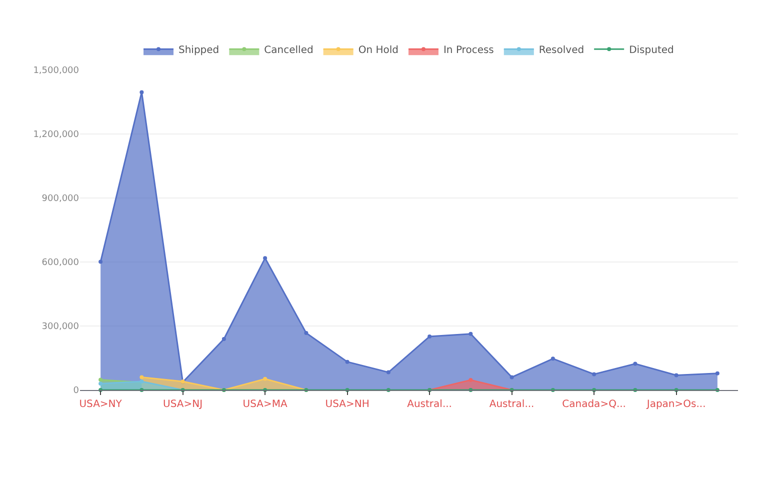 The height and width of the screenshot is (480, 768). Describe the element at coordinates (61, 199) in the screenshot. I see `y-tick-label: 900,000` at that location.